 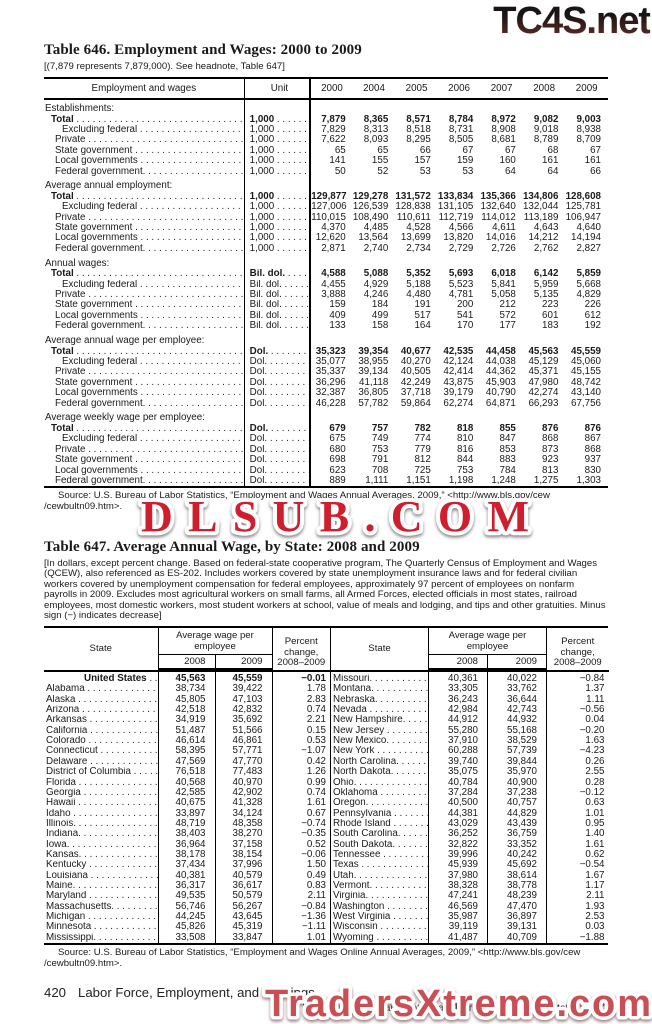 I want to click on unit-cell: Dol., so click(x=278, y=393).